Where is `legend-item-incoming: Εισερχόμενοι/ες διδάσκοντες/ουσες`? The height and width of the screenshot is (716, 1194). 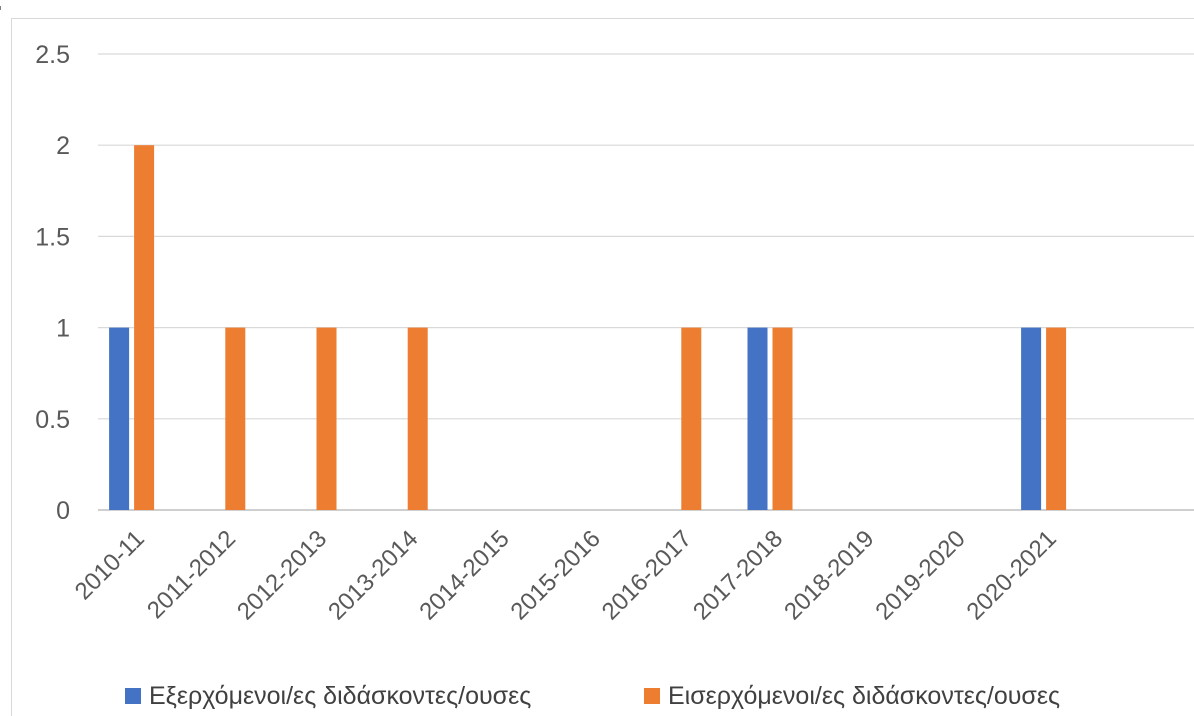
legend-item-incoming: Εισερχόμενοι/ες διδάσκοντες/ουσες is located at coordinates (852, 696).